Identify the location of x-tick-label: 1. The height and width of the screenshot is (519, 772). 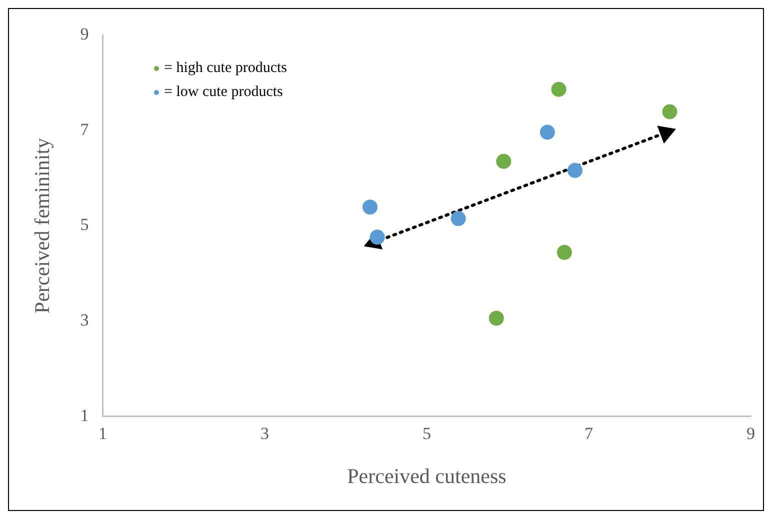
(102, 434).